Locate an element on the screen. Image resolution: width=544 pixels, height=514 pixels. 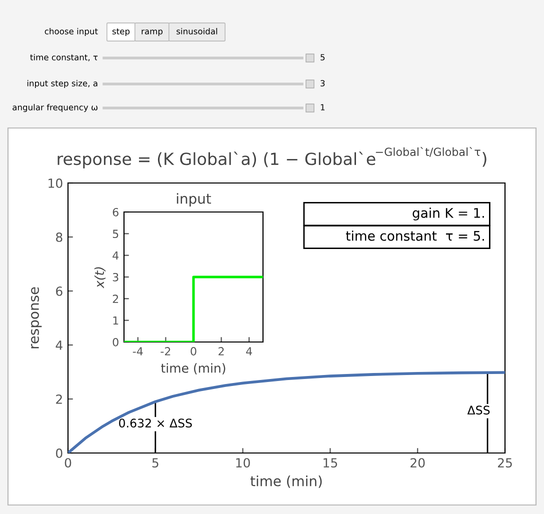
x-tick-label: 4 is located at coordinates (249, 351).